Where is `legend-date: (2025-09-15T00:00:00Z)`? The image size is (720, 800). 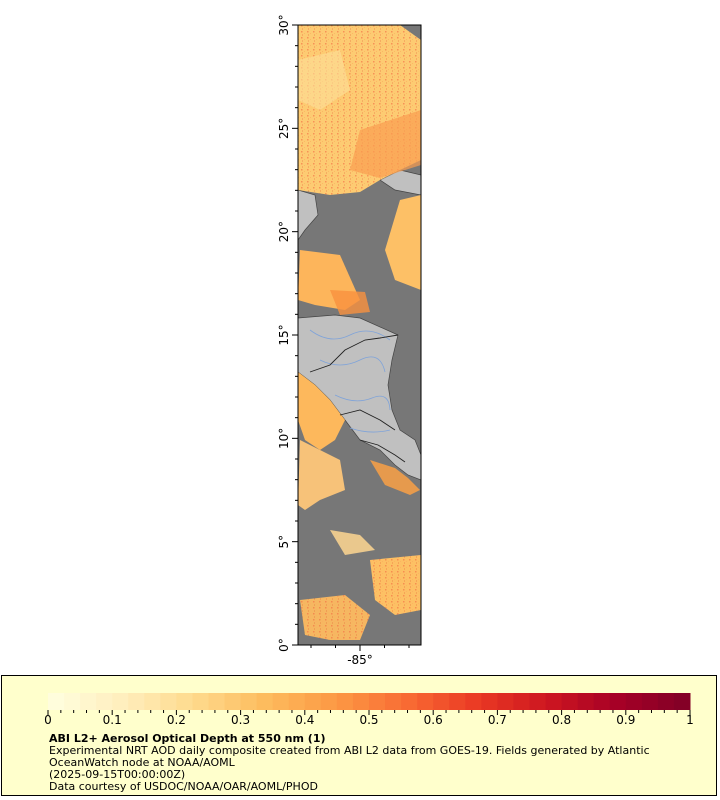 legend-date: (2025-09-15T00:00:00Z) is located at coordinates (117, 774).